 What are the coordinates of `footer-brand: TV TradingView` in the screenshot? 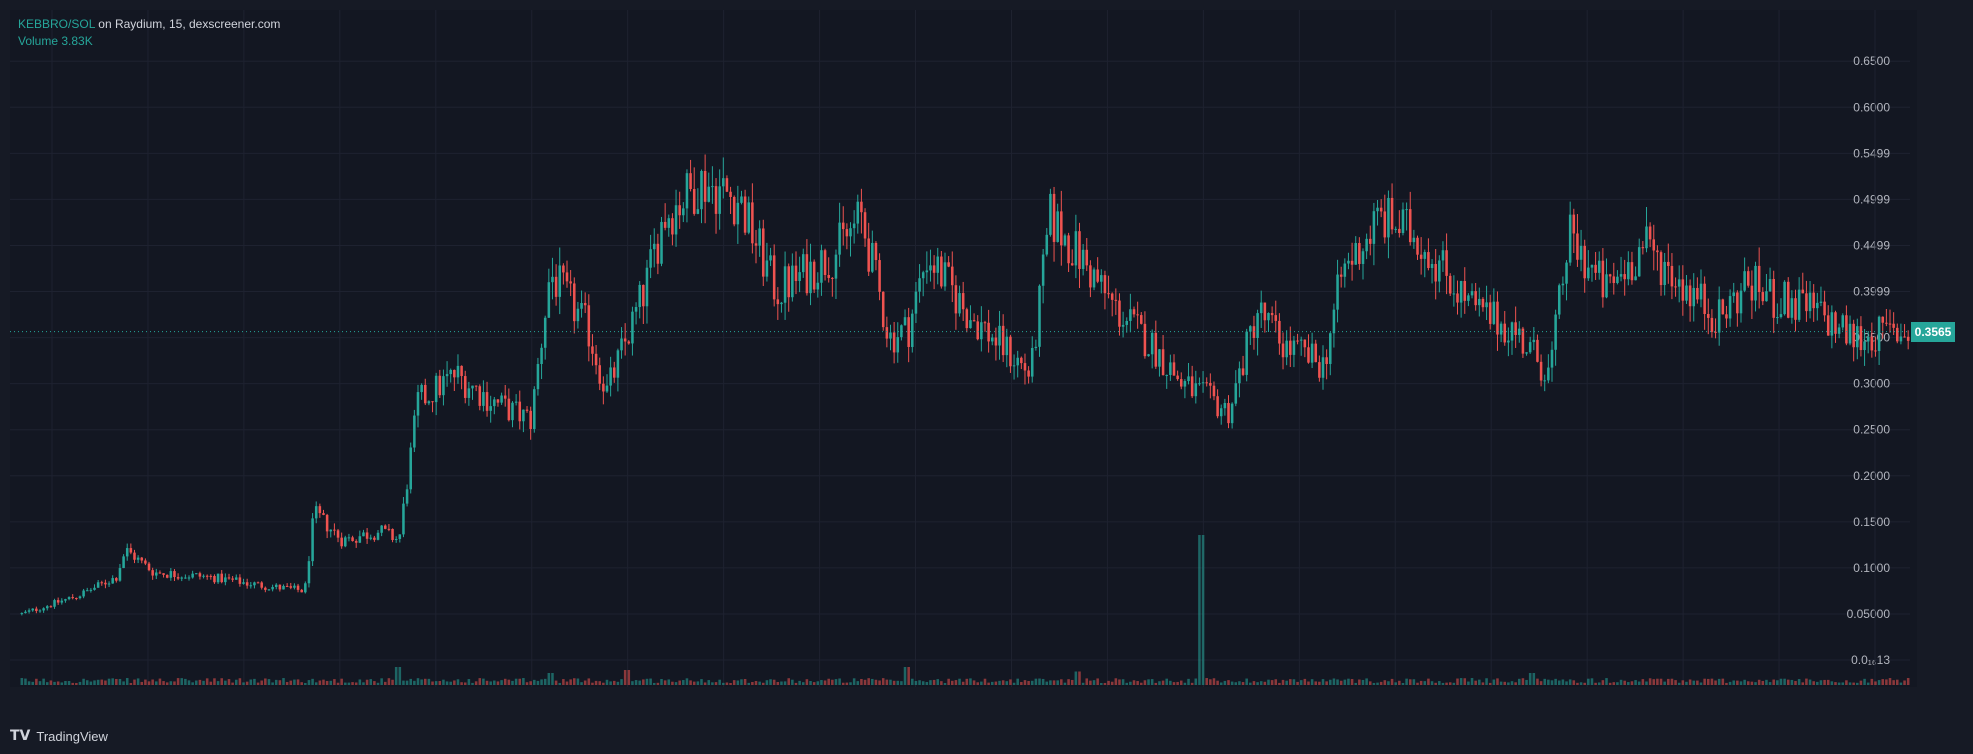 It's located at (59, 736).